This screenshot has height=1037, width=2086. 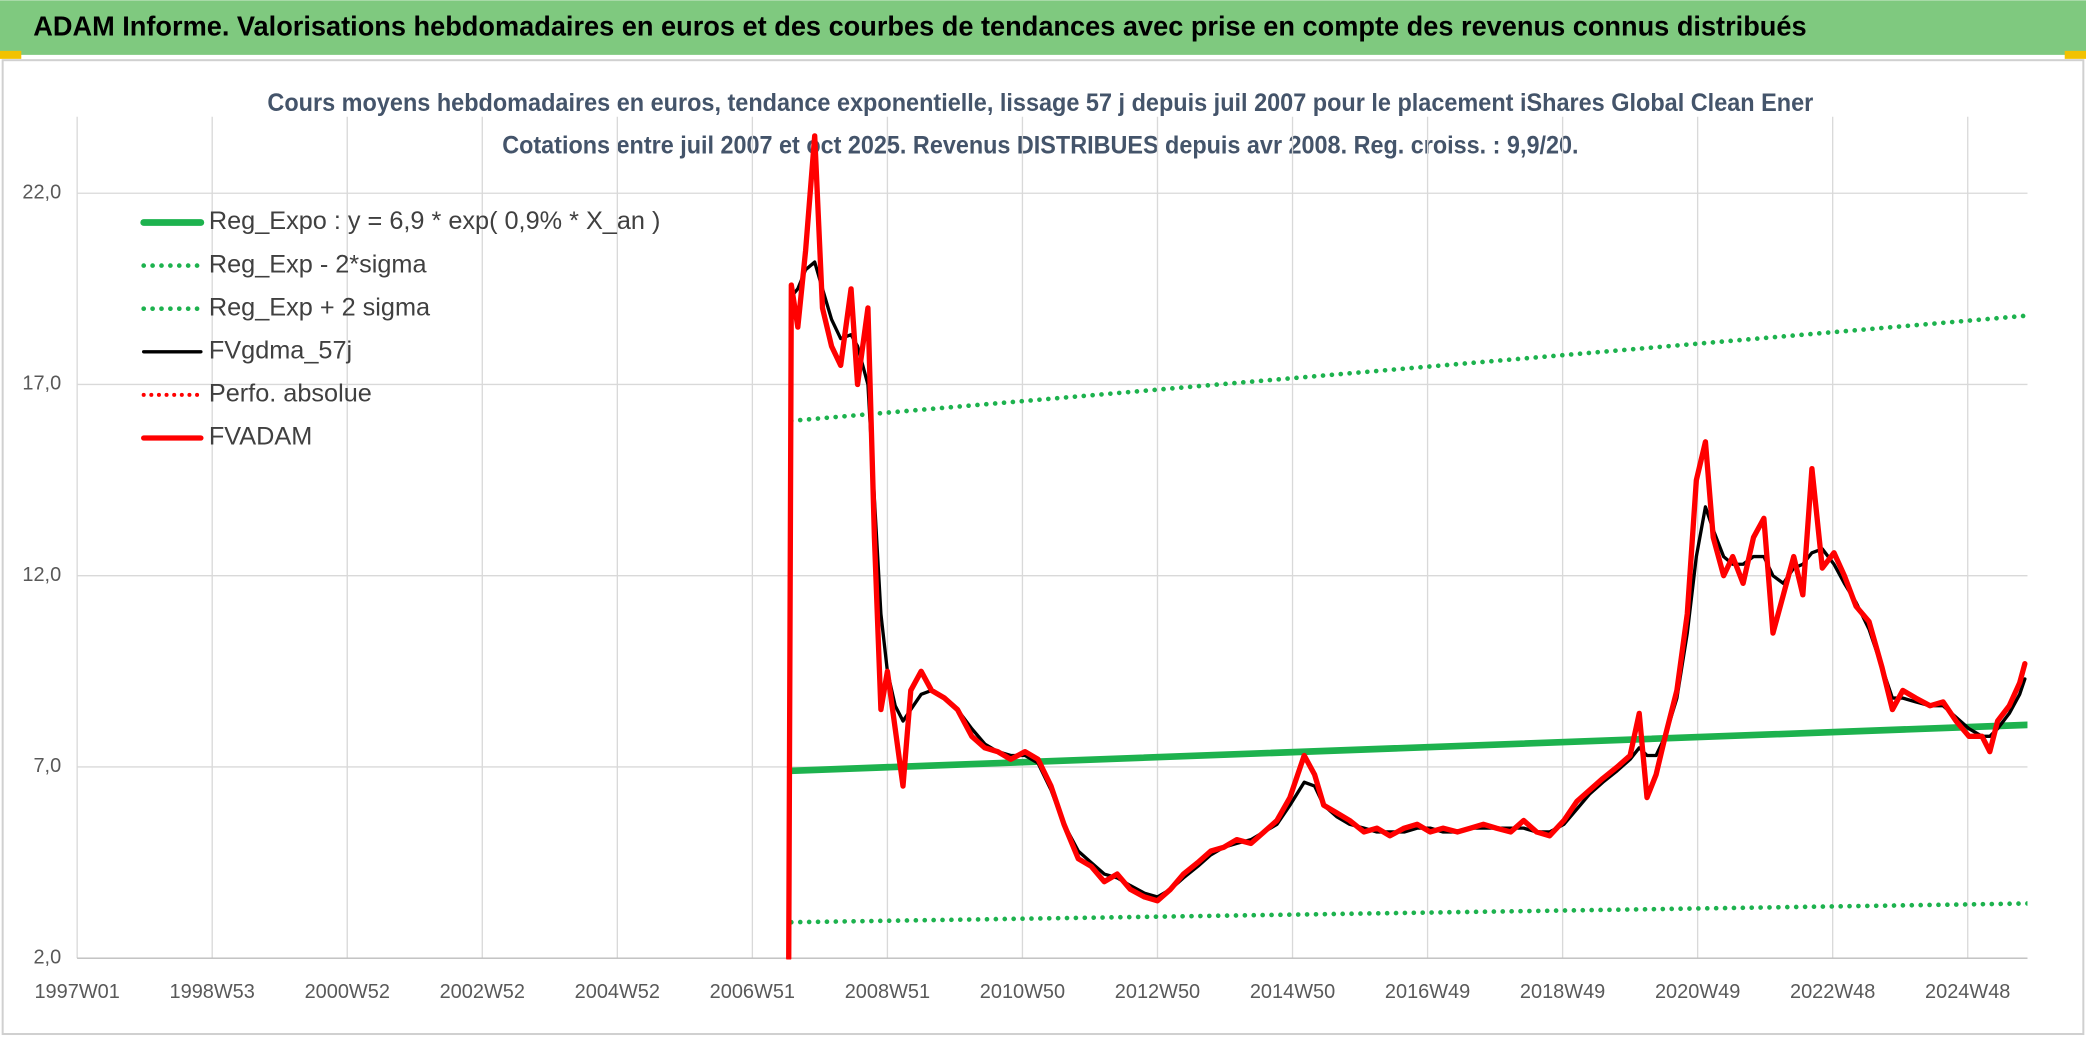 What do you see at coordinates (752, 992) in the screenshot?
I see `x-tick-label: 2006W51` at bounding box center [752, 992].